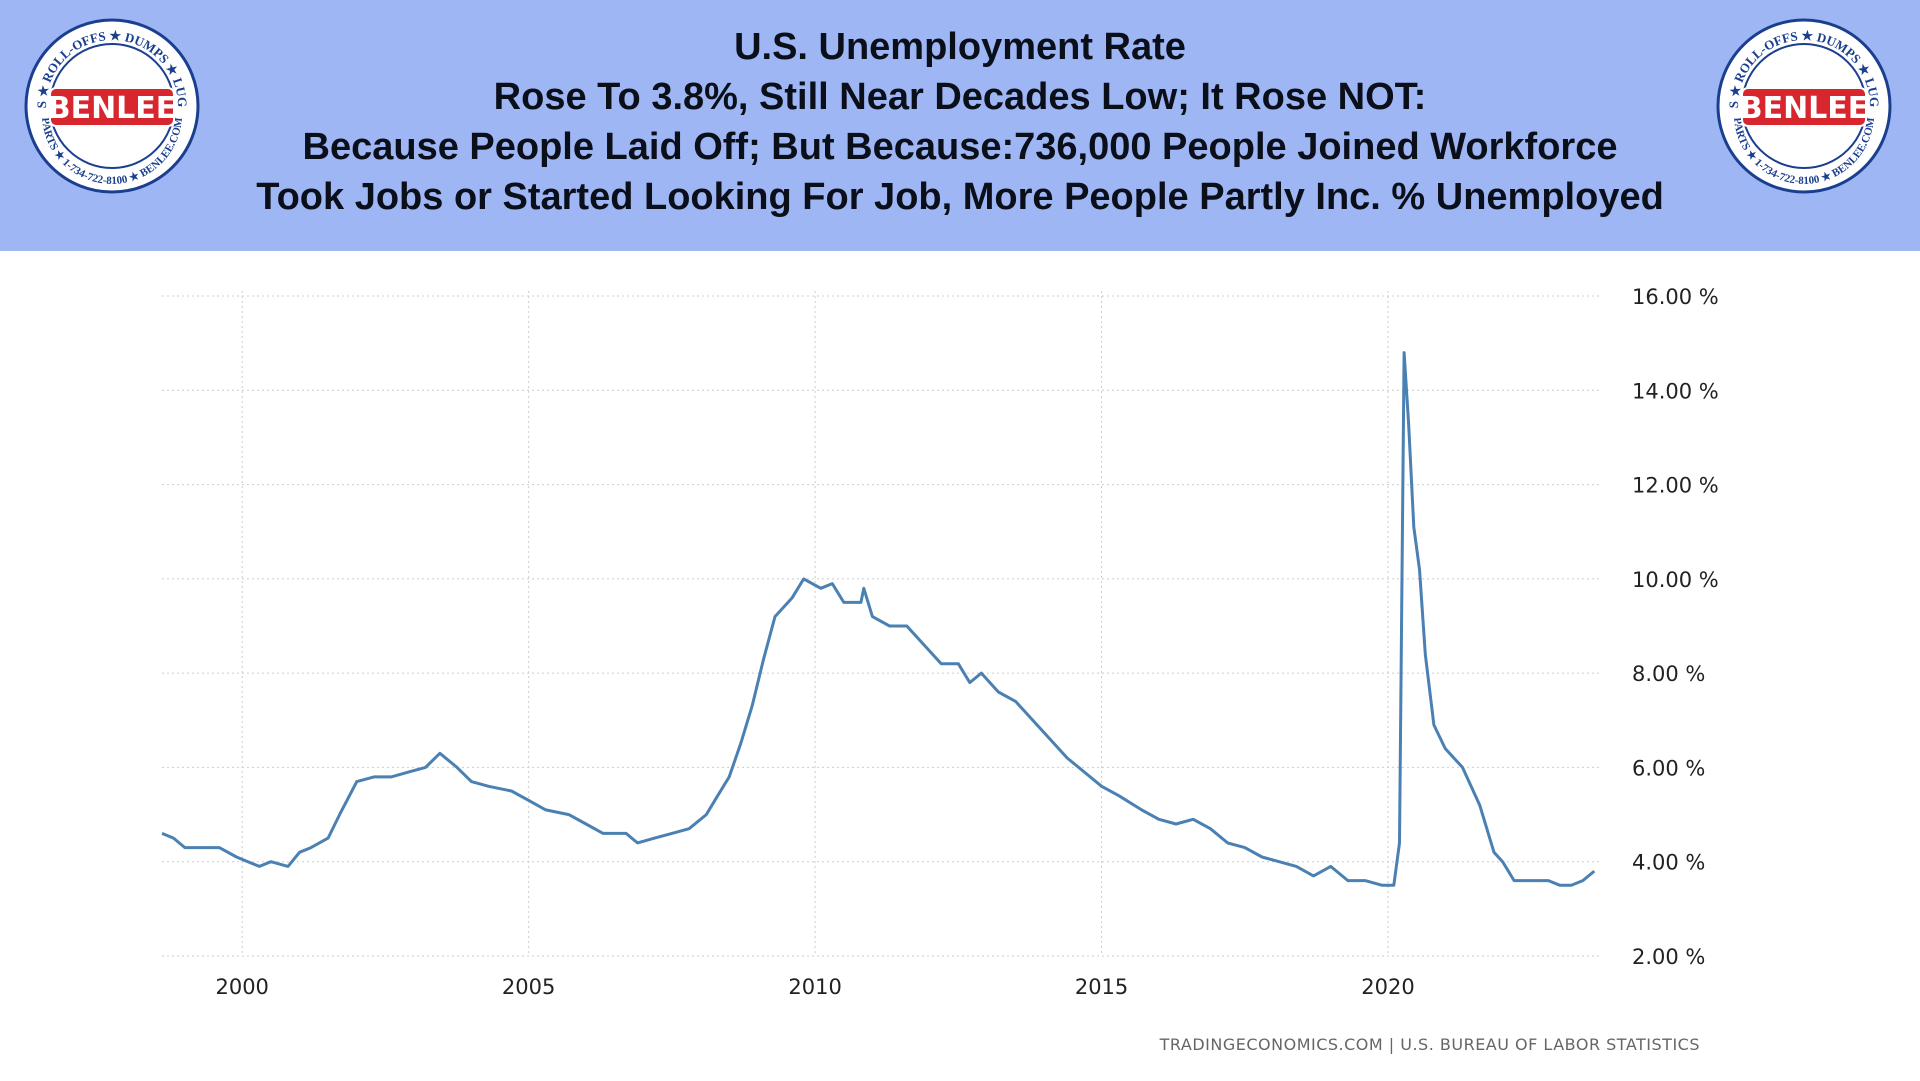 The image size is (1920, 1081). I want to click on x-tick-label: 2015, so click(1101, 987).